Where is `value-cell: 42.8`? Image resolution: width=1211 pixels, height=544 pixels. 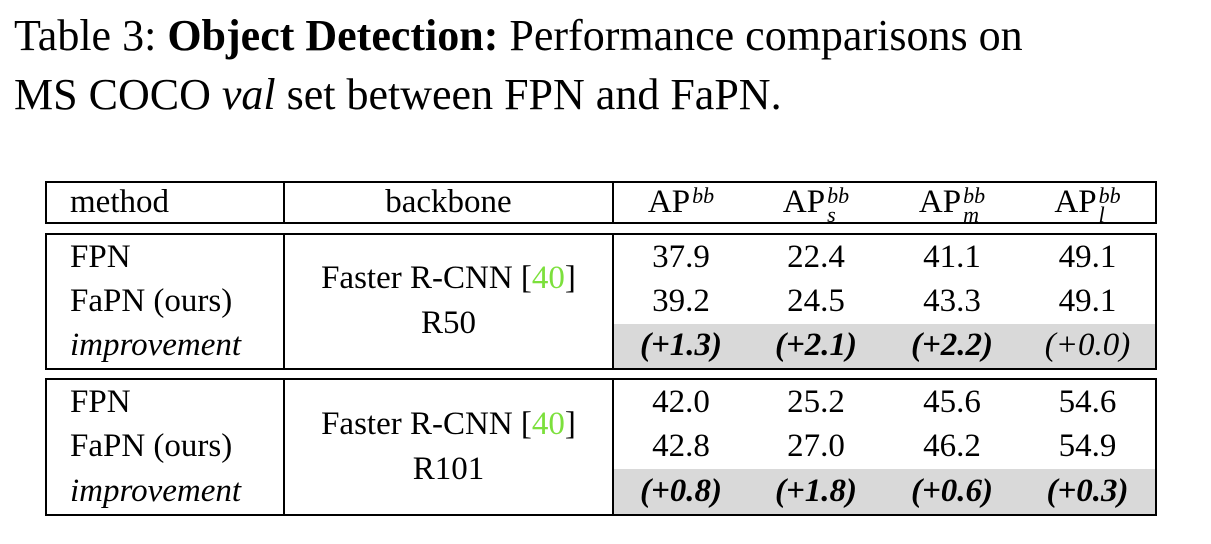 value-cell: 42.8 is located at coordinates (680, 447).